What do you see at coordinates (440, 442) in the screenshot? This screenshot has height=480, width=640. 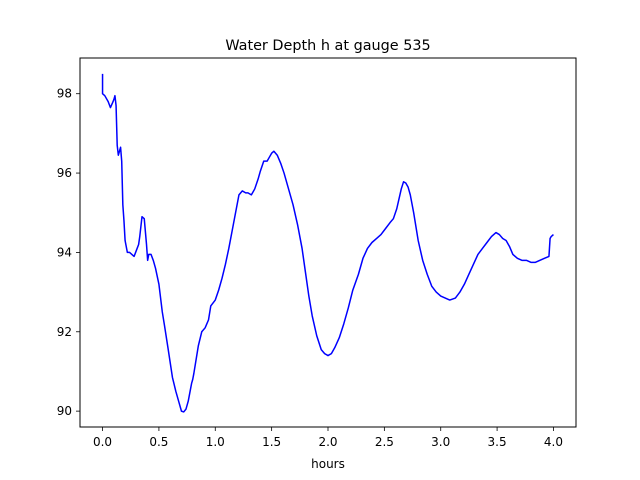 I see `x-tick-label: 3.0` at bounding box center [440, 442].